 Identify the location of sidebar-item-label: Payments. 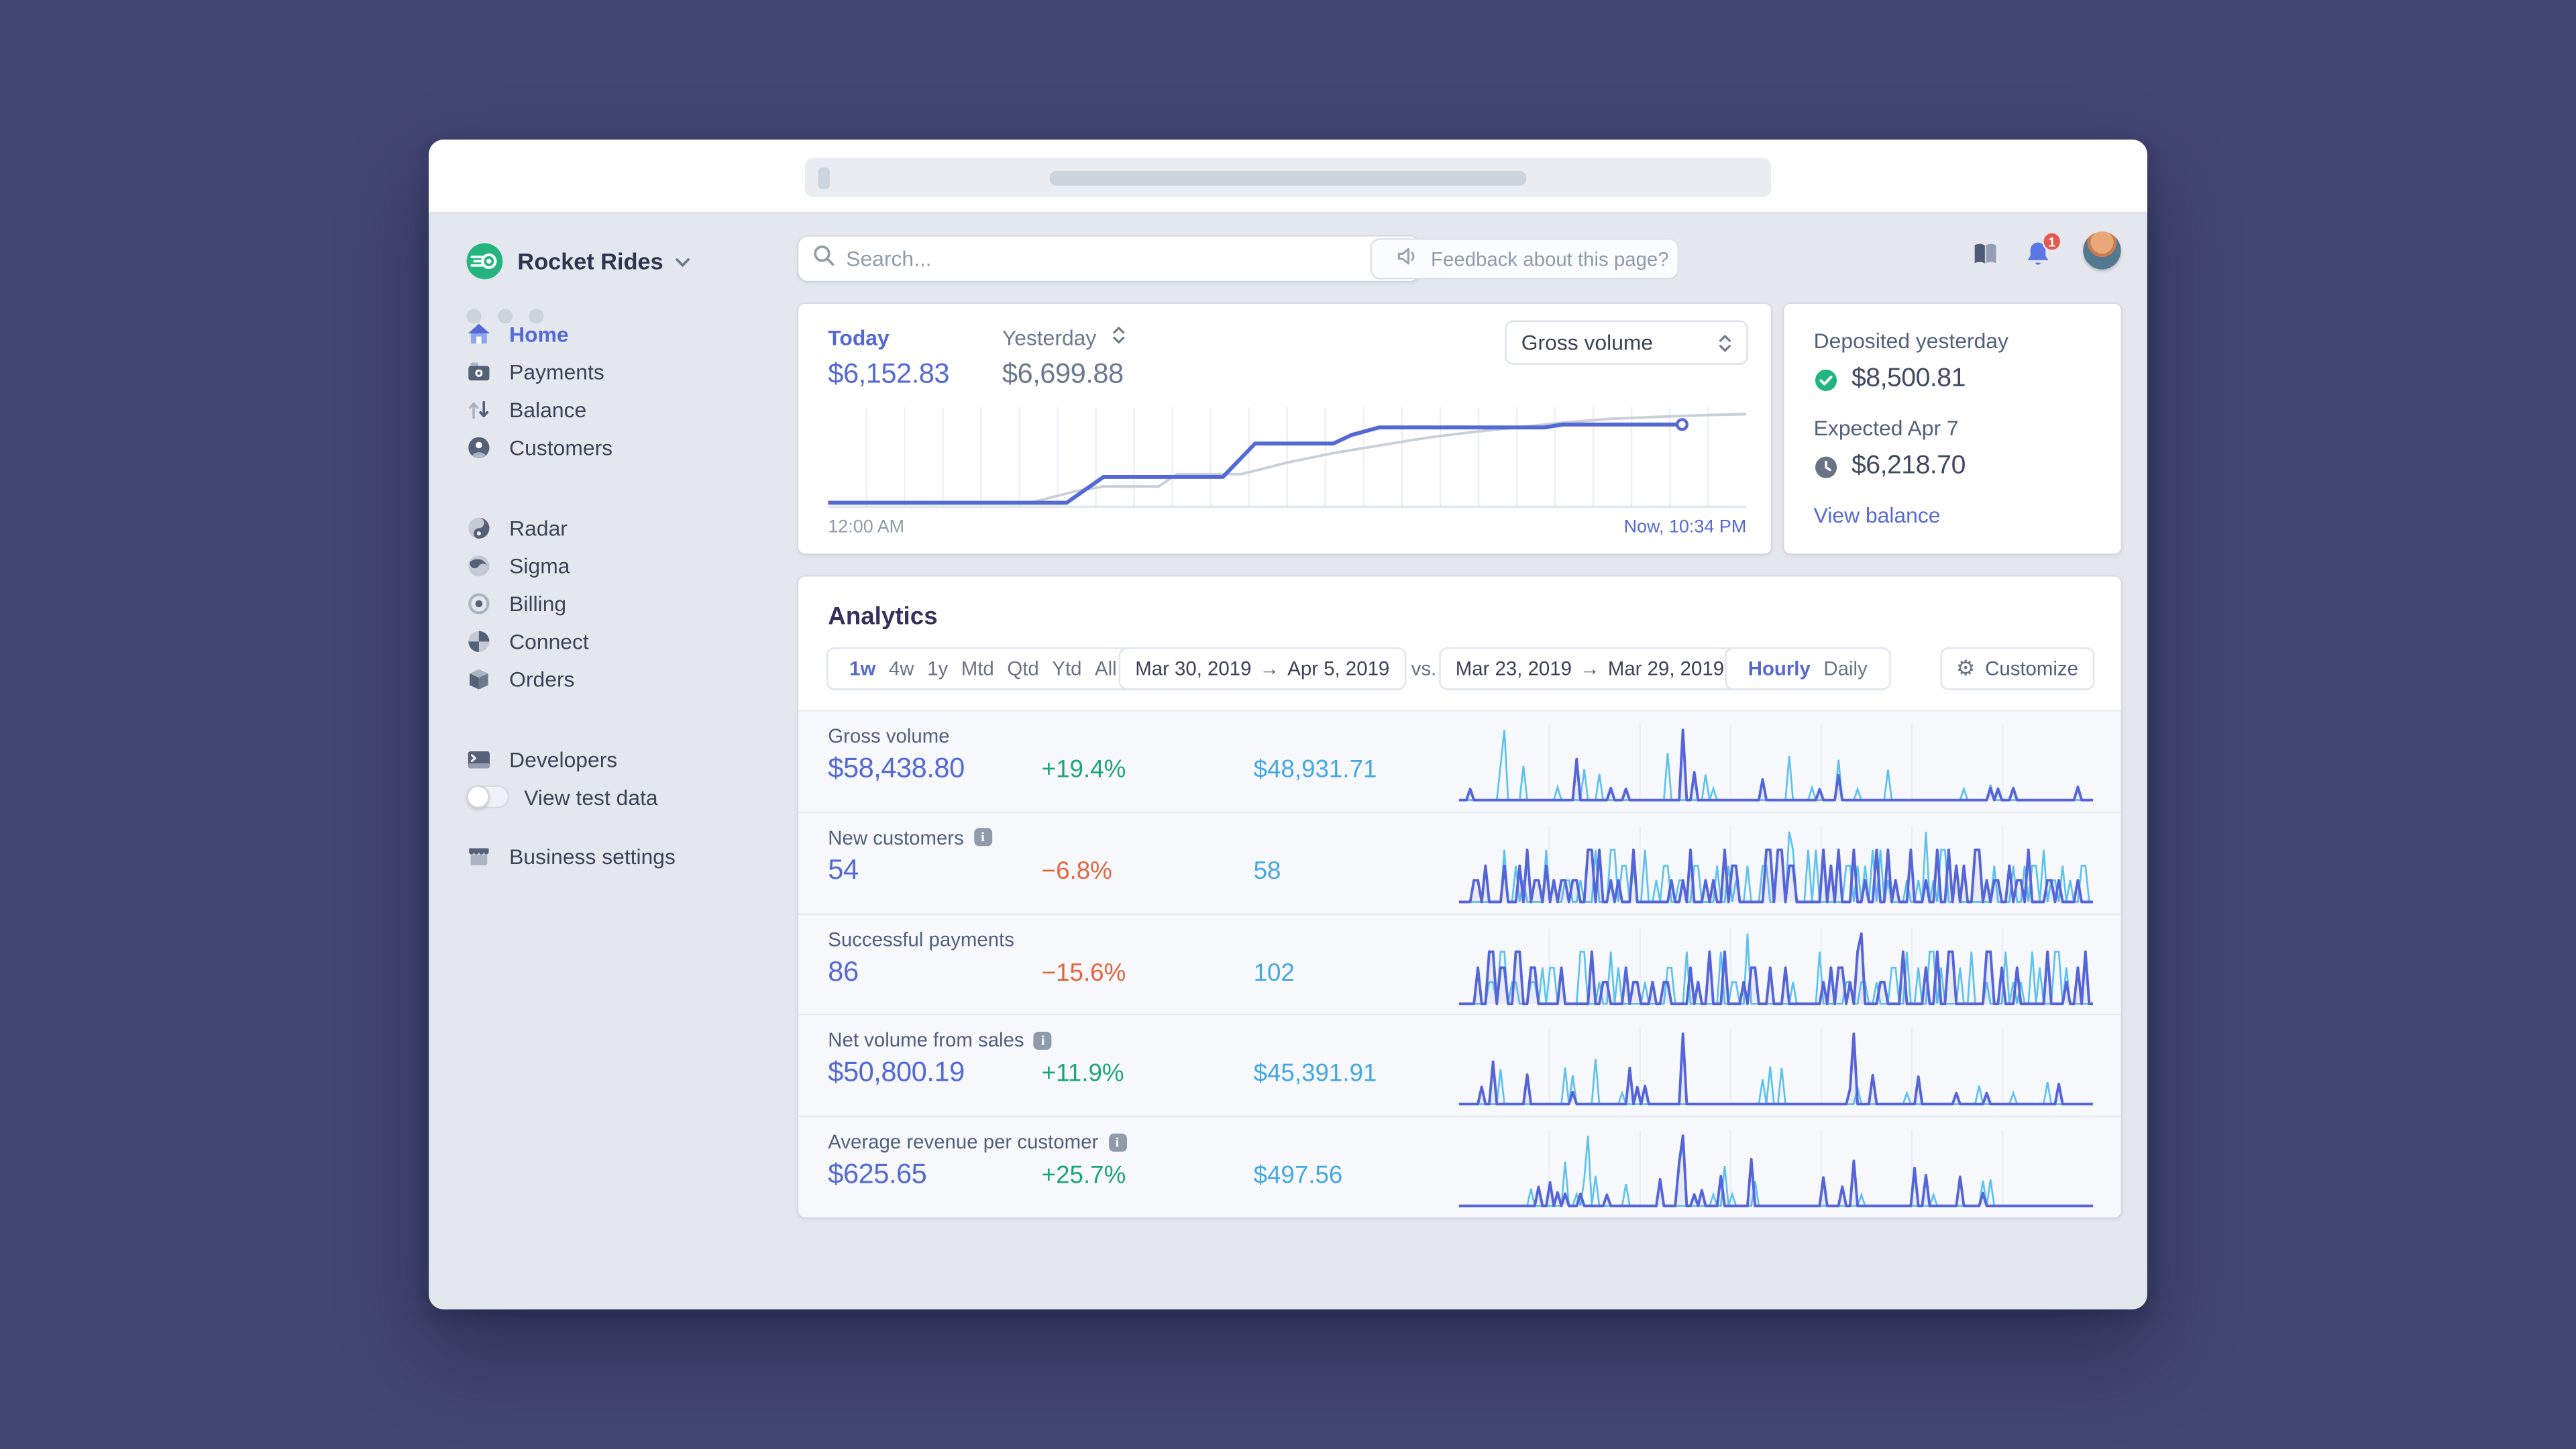
(556, 372).